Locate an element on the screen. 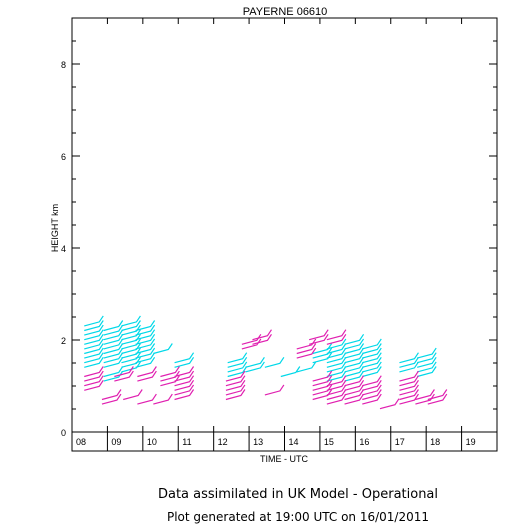 The image size is (512, 530). x-tick-label: 09 is located at coordinates (116, 442).